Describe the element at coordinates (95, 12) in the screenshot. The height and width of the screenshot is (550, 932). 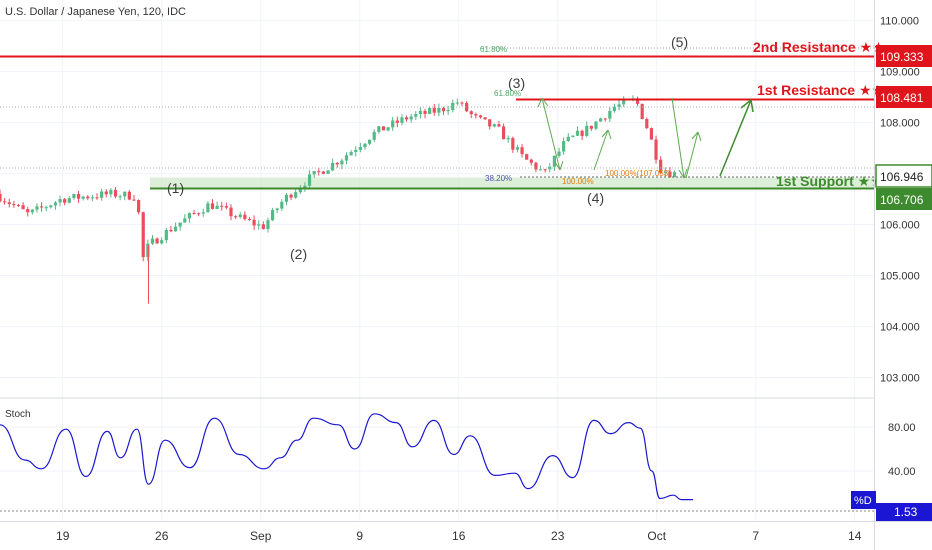
I see `chart-title: U.S. Dollar / Japanese Yen, 120, IDC` at that location.